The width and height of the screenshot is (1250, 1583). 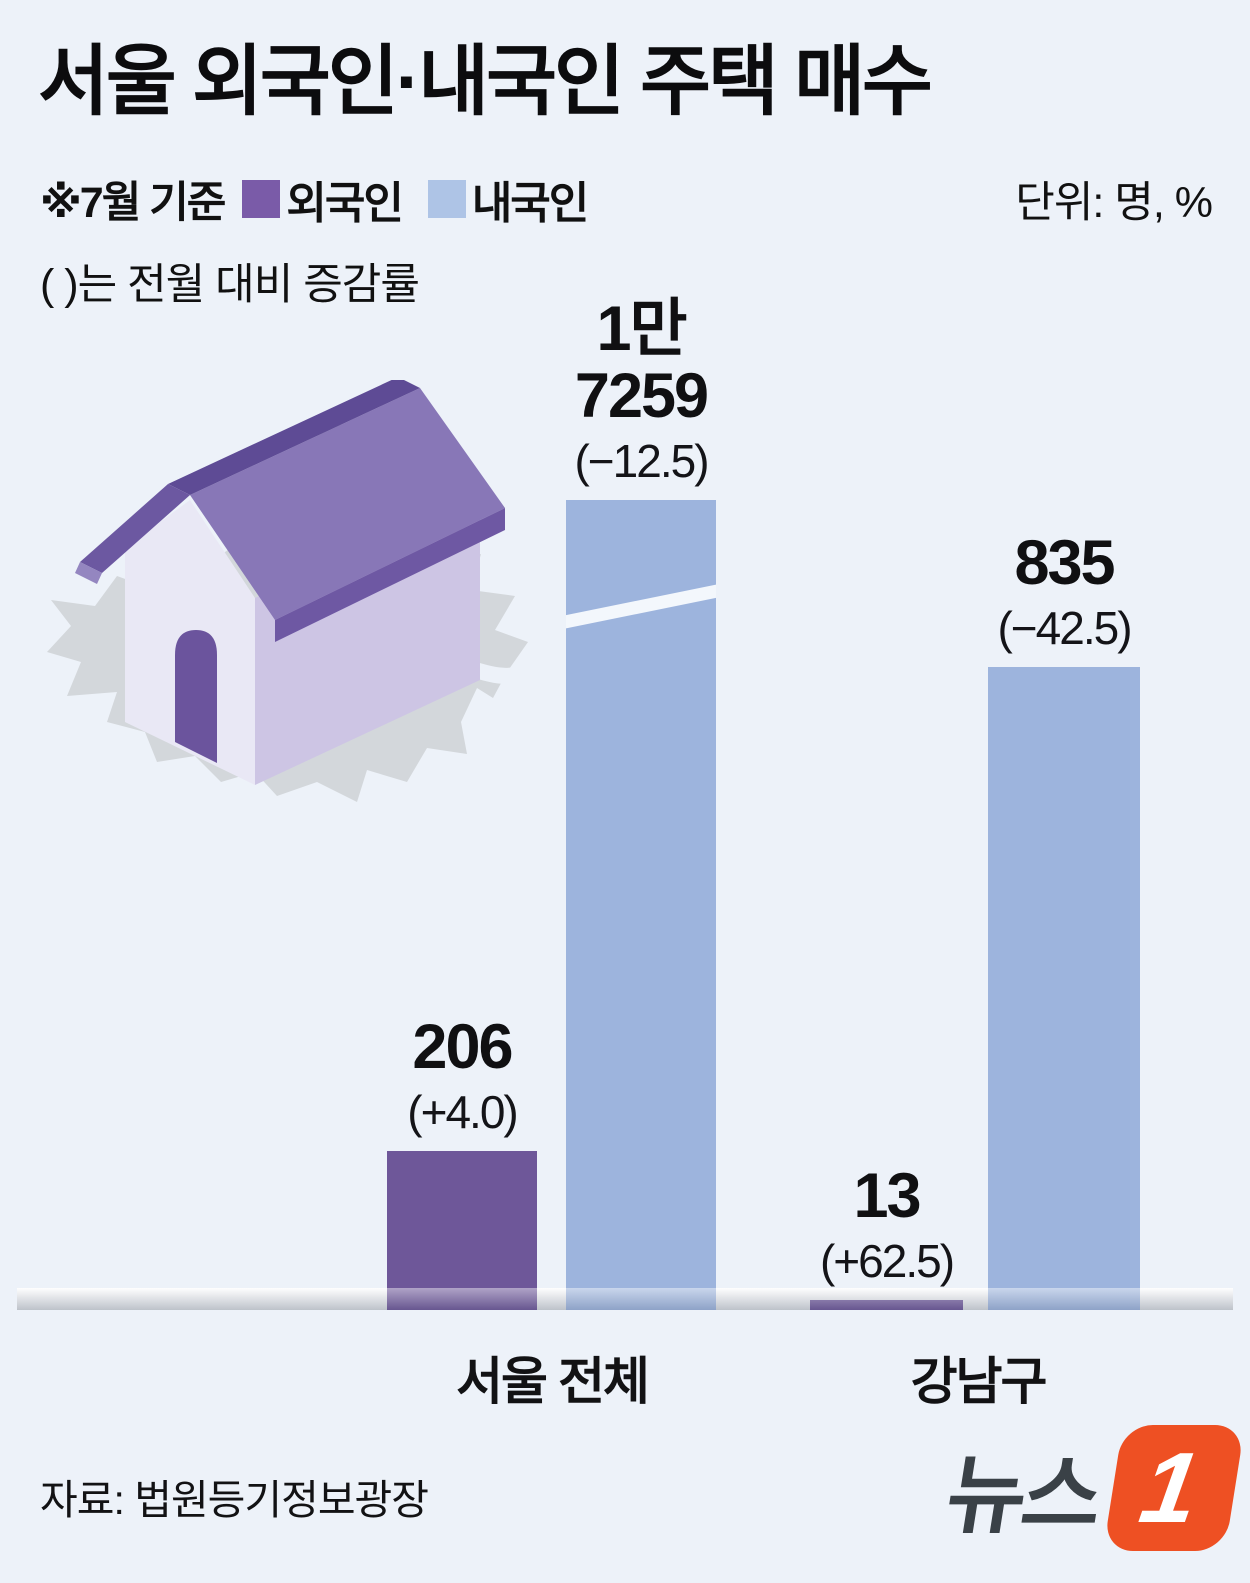 I want to click on meta-row: ※7월 기준 외국인 내국인 단위: 명, %, so click(x=626, y=202).